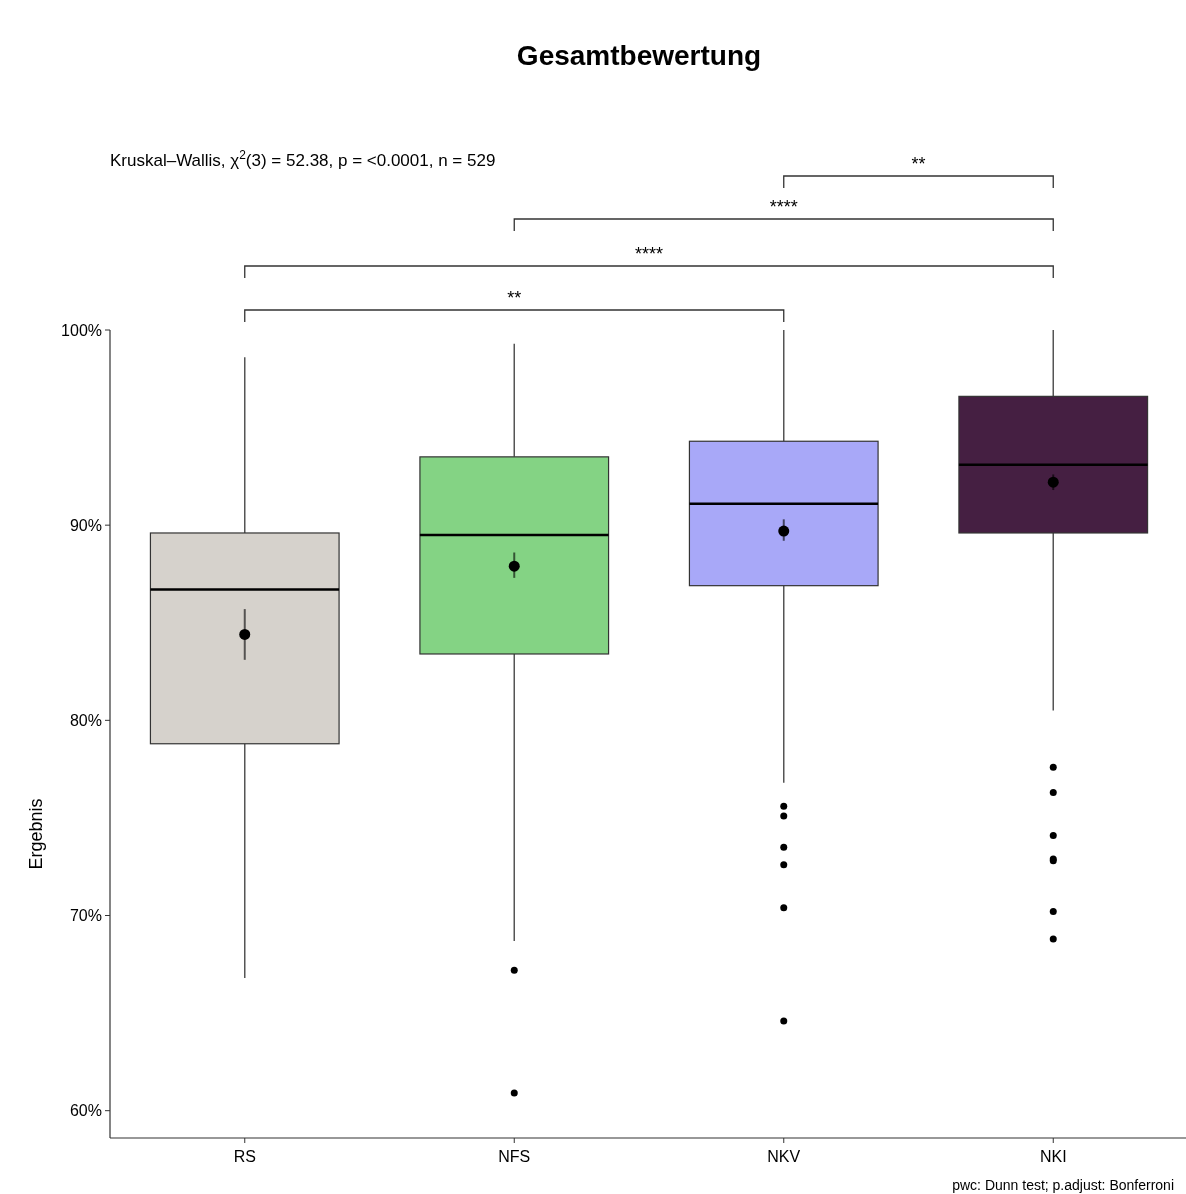 Image resolution: width=1186 pixels, height=1194 pixels. I want to click on chart-title: Gesamtbewertung, so click(639, 55).